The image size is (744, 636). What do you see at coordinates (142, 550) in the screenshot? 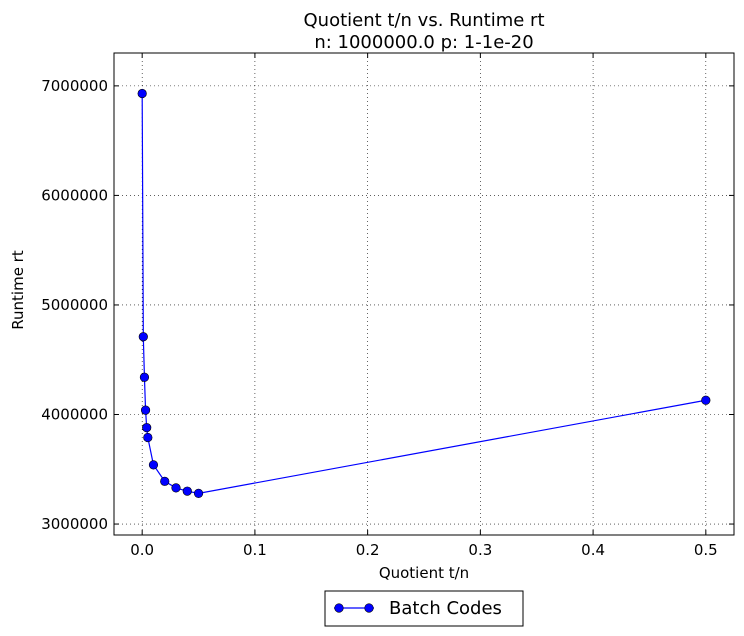
I see `x-tick-label: 0.0` at bounding box center [142, 550].